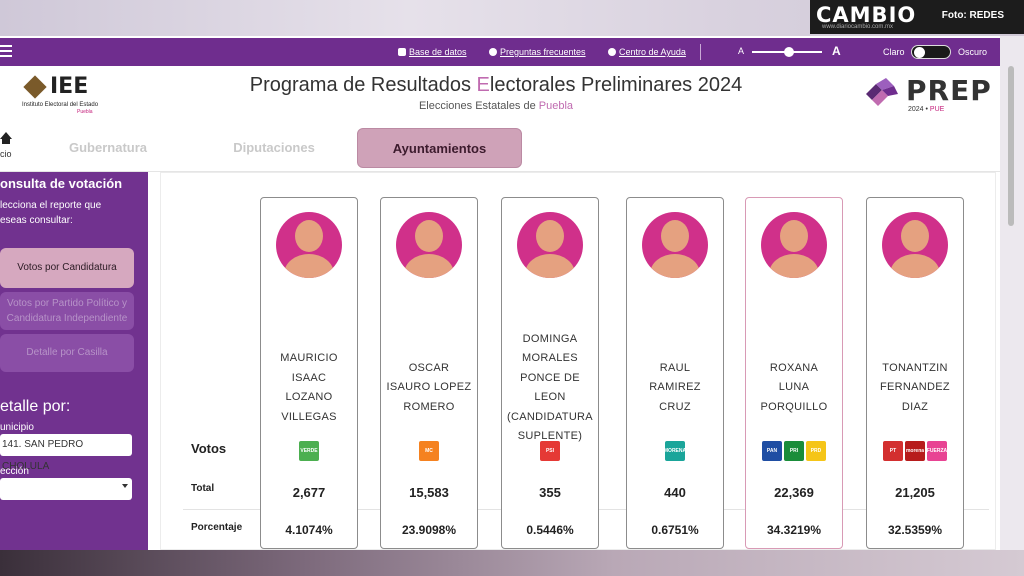  Describe the element at coordinates (550, 338) in the screenshot. I see `candidate-name-line: DOMINGA` at that location.